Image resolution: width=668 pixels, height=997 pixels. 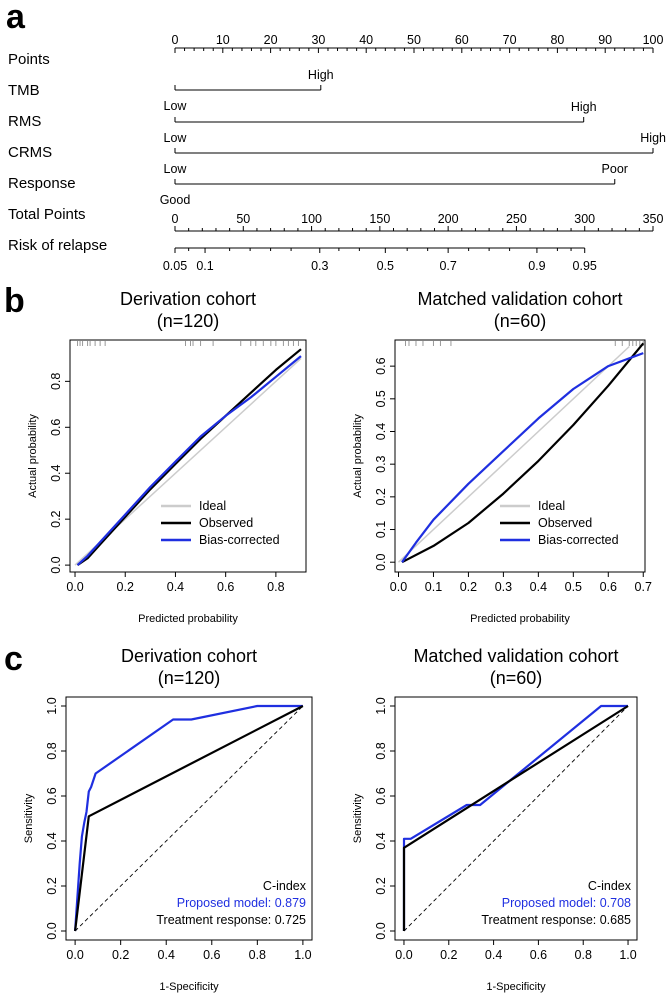 What do you see at coordinates (212, 506) in the screenshot?
I see `legend-label: Ideal` at bounding box center [212, 506].